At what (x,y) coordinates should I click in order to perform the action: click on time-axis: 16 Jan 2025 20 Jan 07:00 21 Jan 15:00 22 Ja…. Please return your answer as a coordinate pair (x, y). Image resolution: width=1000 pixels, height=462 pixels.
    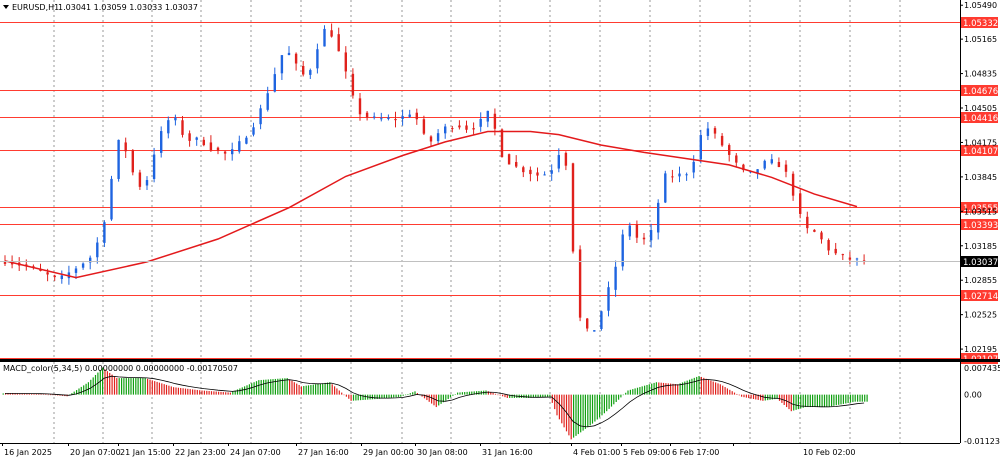
    Looking at the image, I should click on (429, 450).